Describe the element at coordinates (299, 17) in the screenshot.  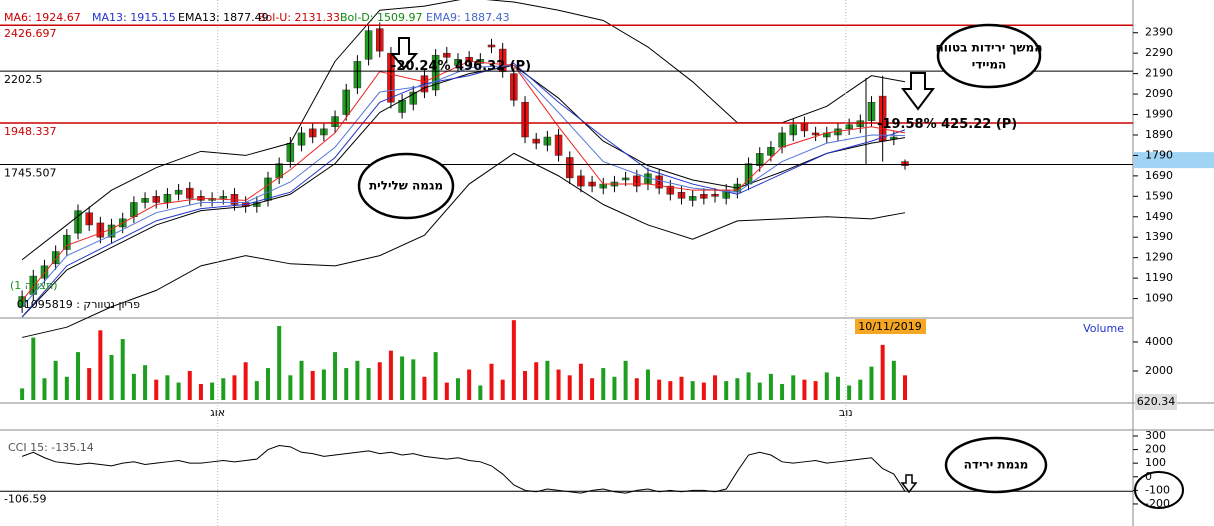
I see `legend-entry: Bol-U: 2131.33` at that location.